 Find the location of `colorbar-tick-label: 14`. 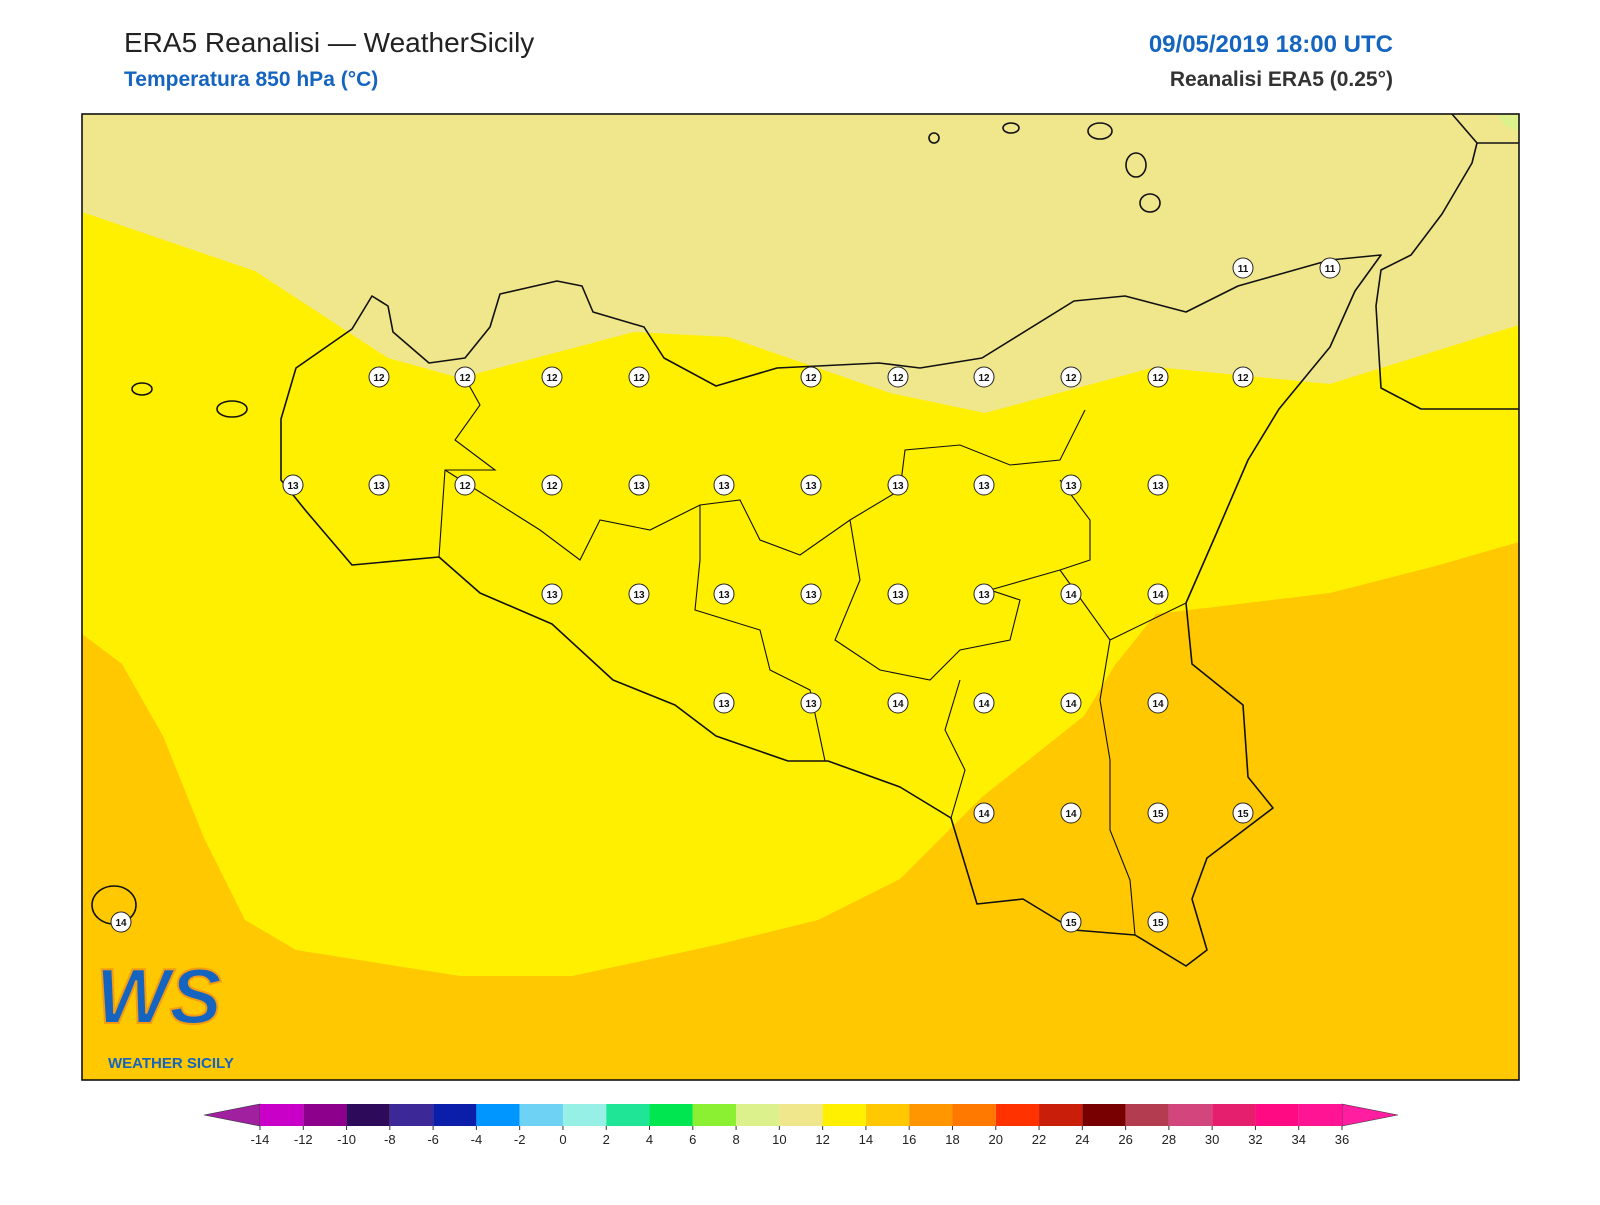

colorbar-tick-label: 14 is located at coordinates (866, 1139).